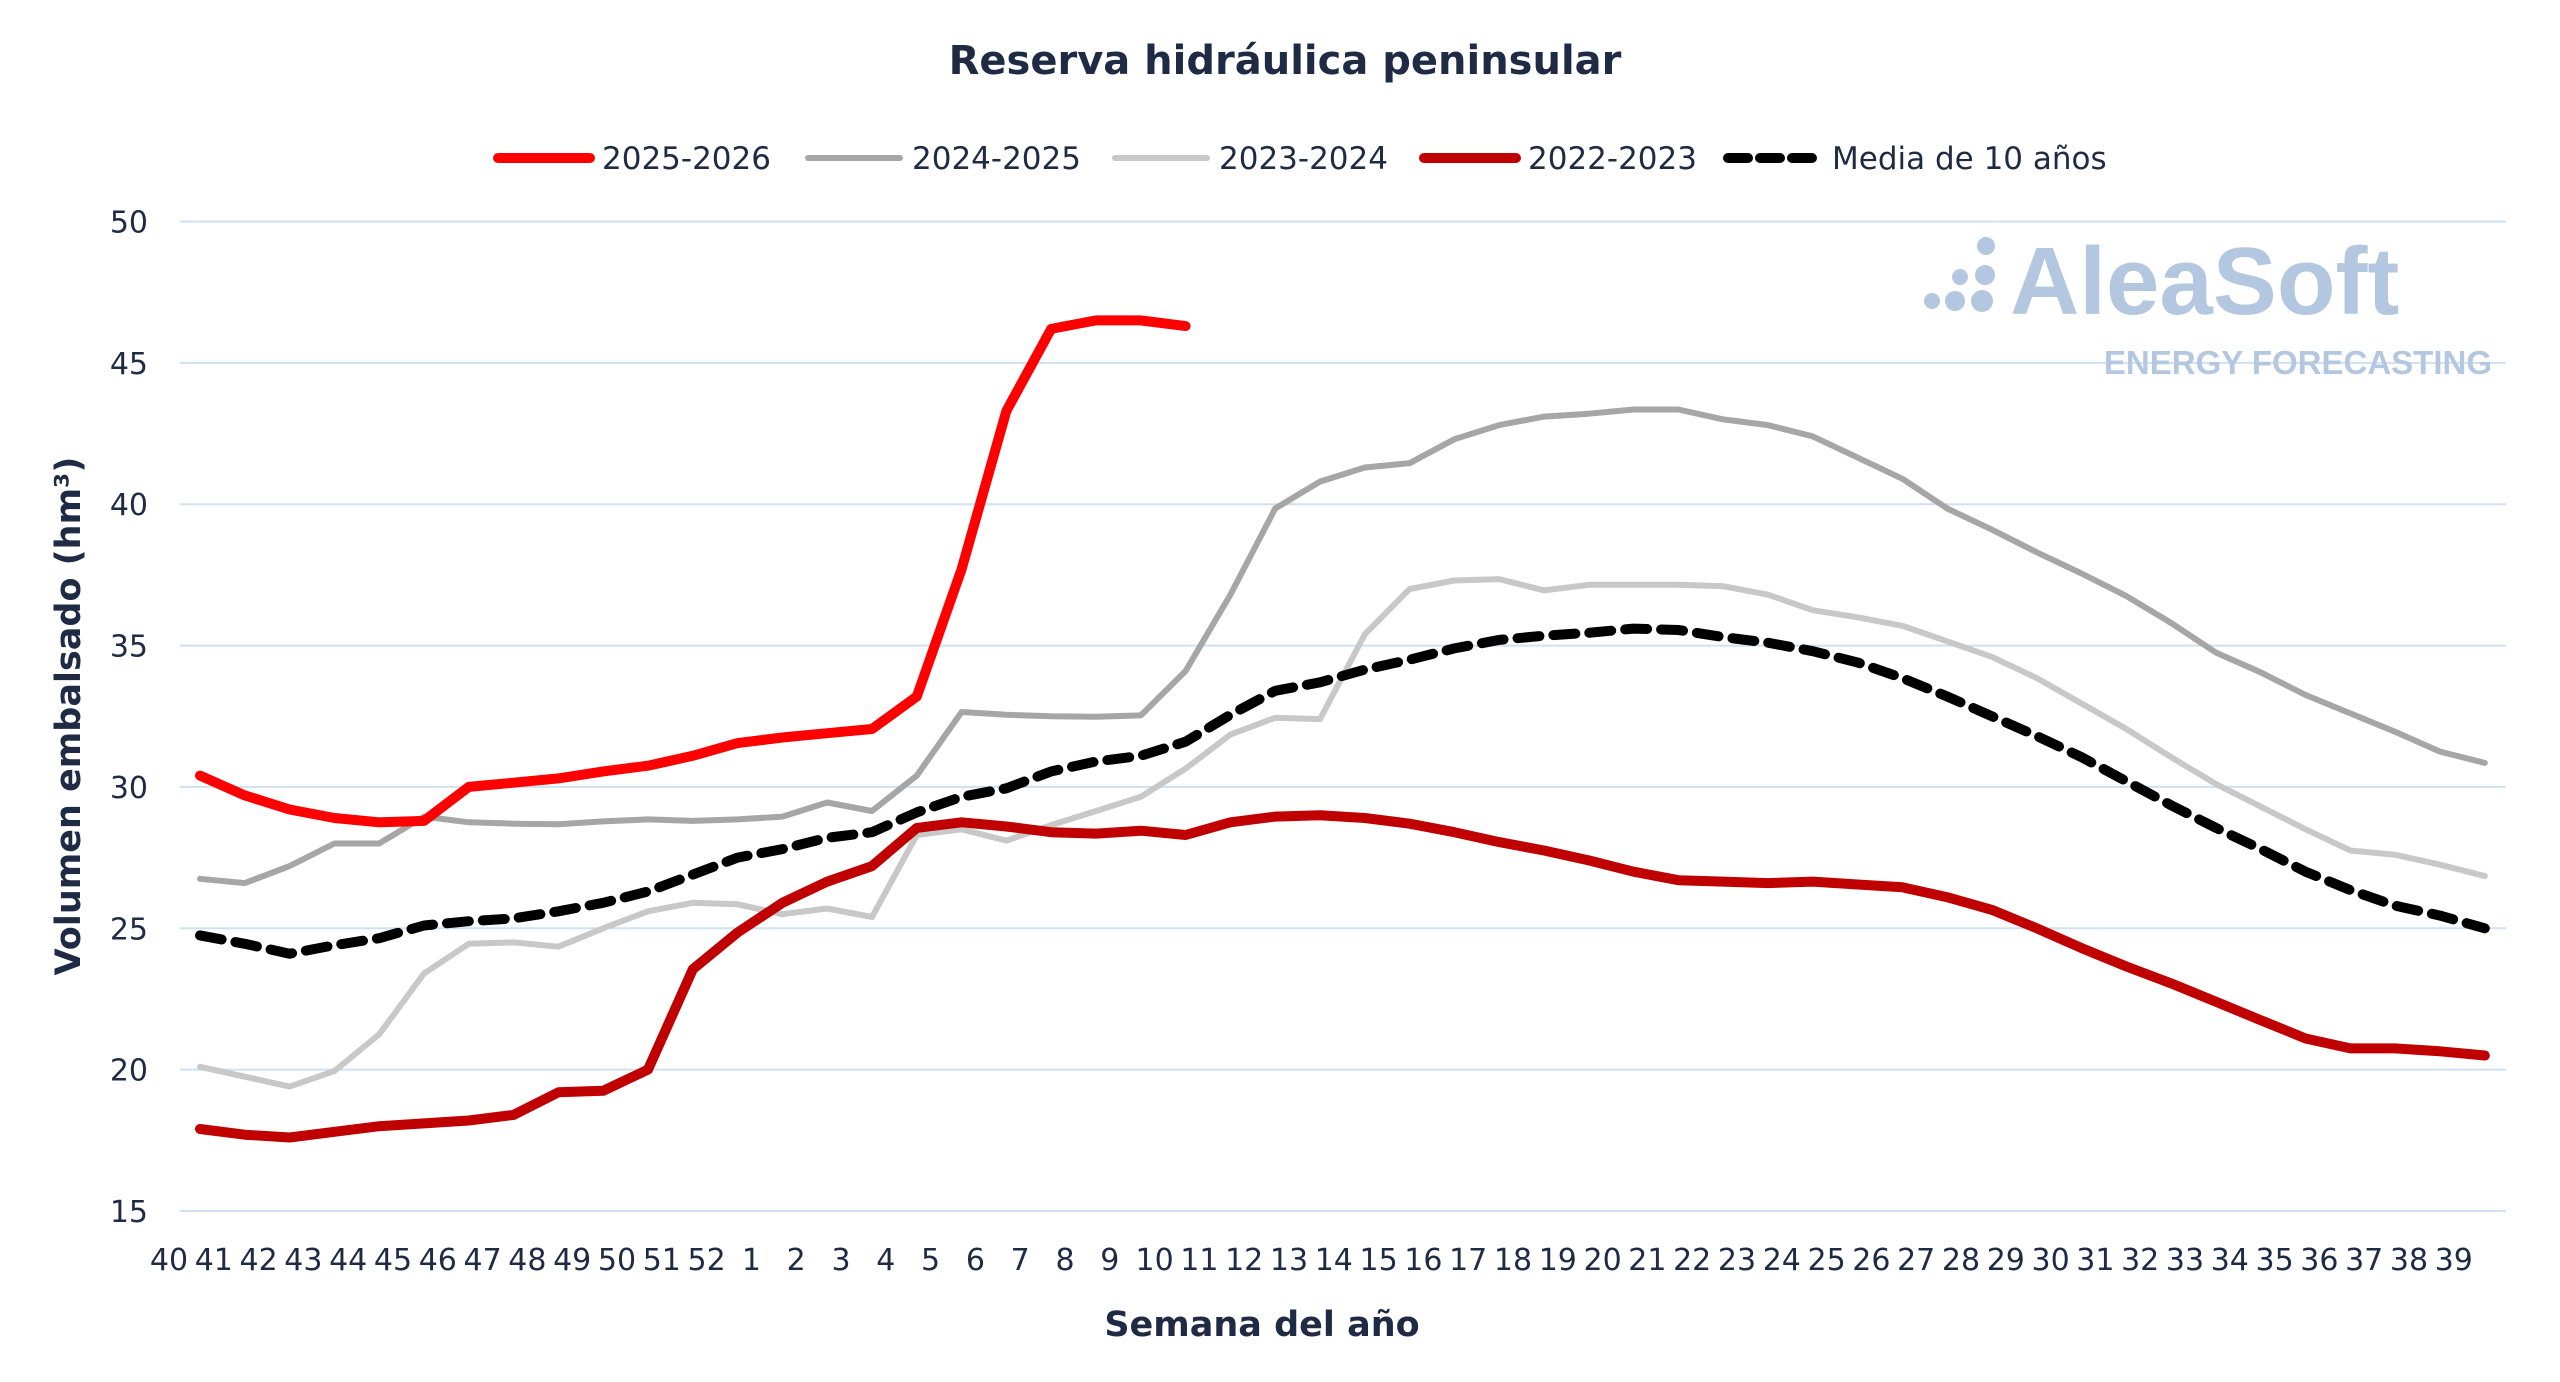 This screenshot has height=1382, width=2560. What do you see at coordinates (1513, 1260) in the screenshot?
I see `x-tick-label: 18` at bounding box center [1513, 1260].